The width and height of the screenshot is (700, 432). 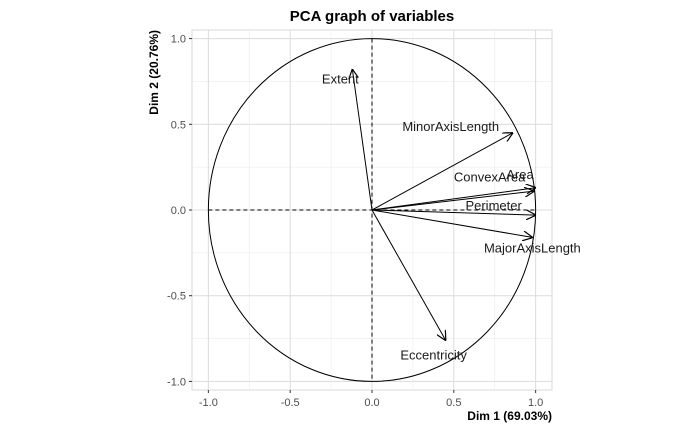 I want to click on x-axis-ticks: -1.0 -0.5 0.0 0.5 1.0, so click(x=371, y=399).